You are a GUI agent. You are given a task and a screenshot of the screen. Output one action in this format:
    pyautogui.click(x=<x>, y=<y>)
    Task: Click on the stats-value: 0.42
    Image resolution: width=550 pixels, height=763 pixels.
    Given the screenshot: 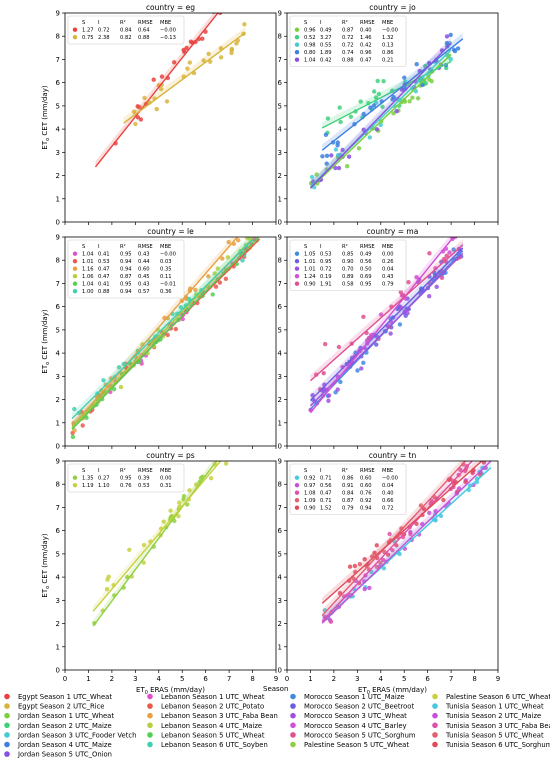 What is the action you would take?
    pyautogui.click(x=366, y=46)
    